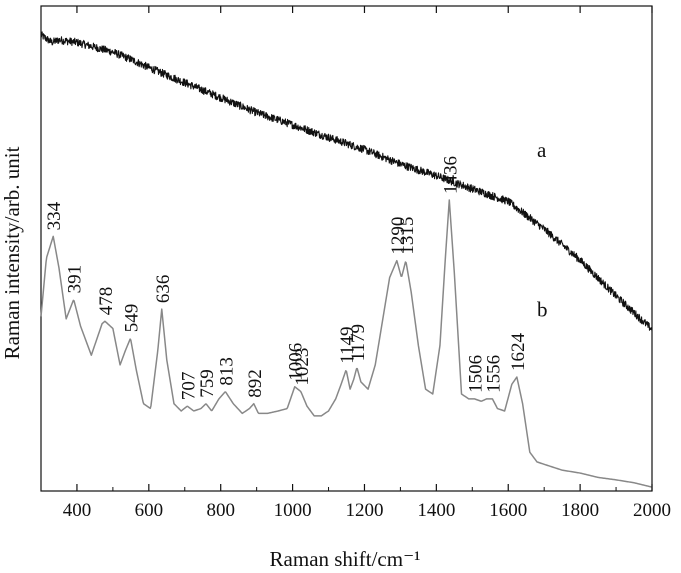  What do you see at coordinates (77, 510) in the screenshot?
I see `x-tick-label-400: 400` at bounding box center [77, 510].